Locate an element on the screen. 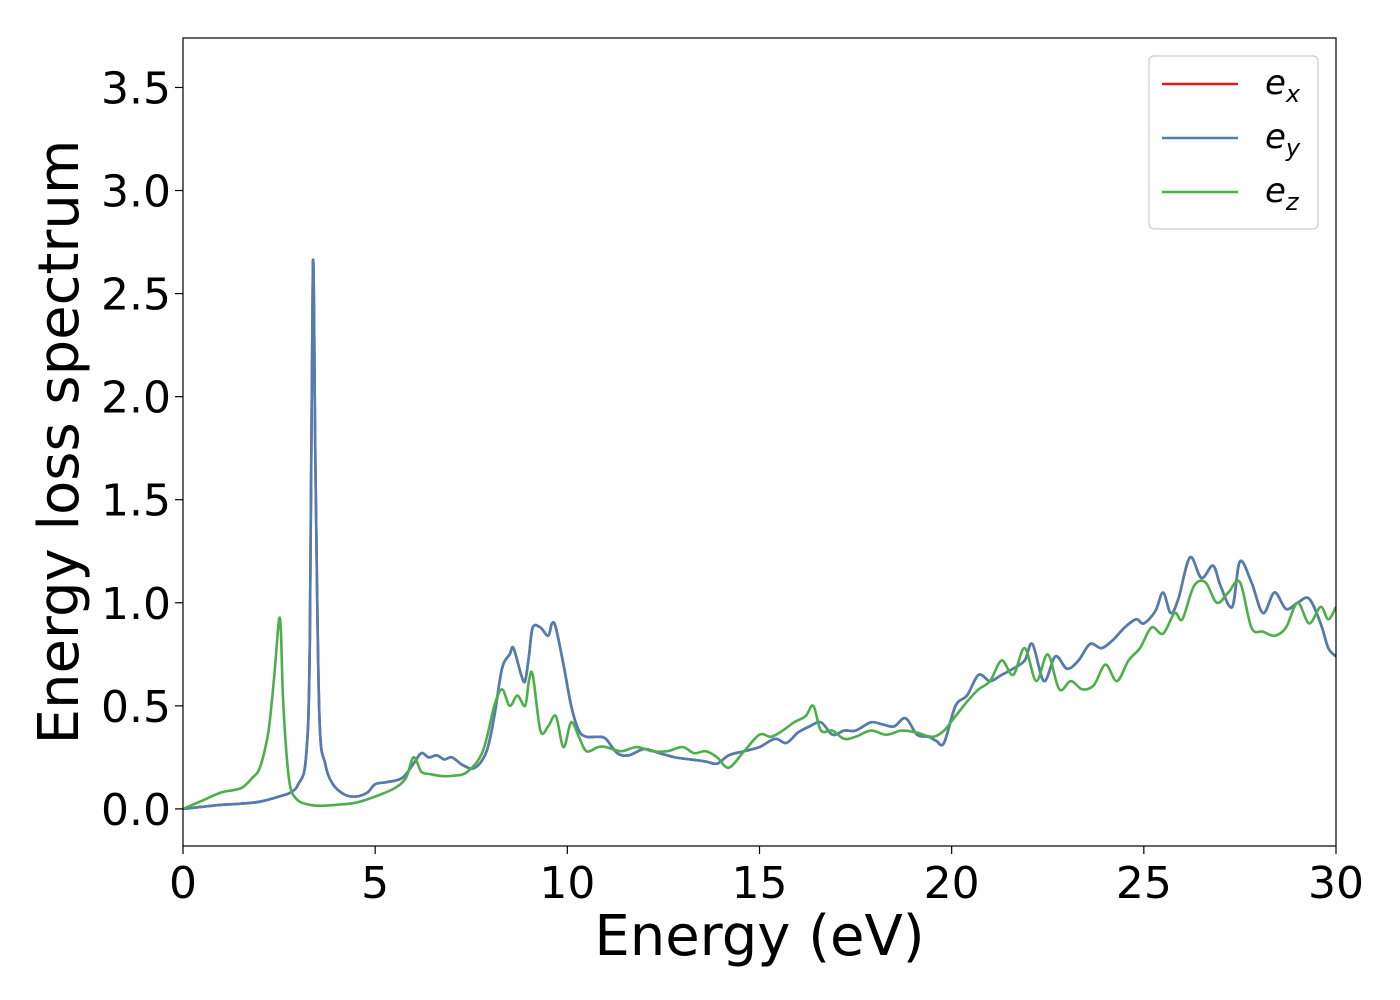 Image resolution: width=1400 pixels, height=1000 pixels. y-axis-label: Energy loss spectrum is located at coordinates (59, 442).